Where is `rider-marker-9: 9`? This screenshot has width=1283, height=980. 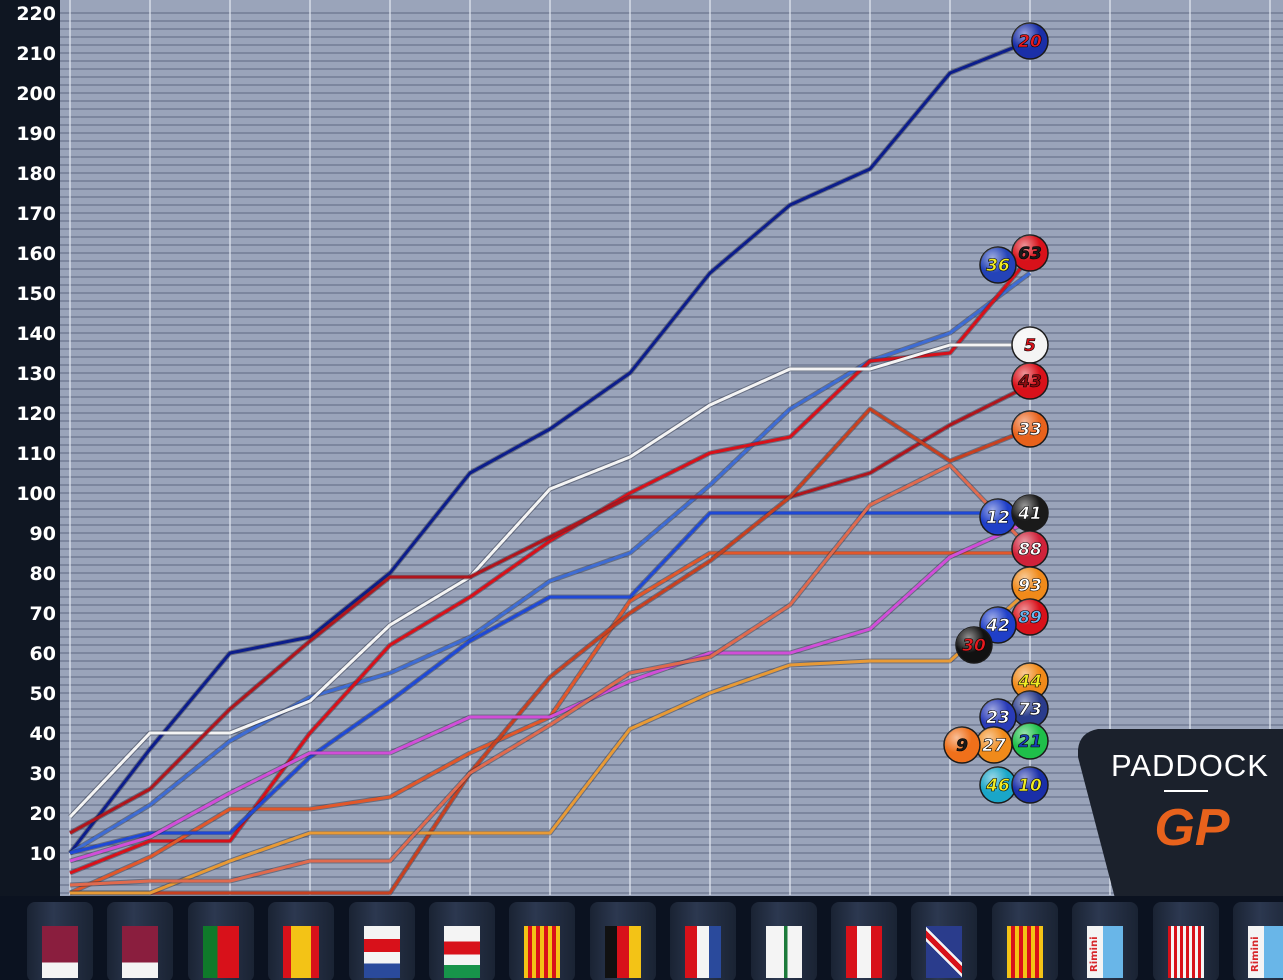 rider-marker-9: 9 is located at coordinates (962, 745).